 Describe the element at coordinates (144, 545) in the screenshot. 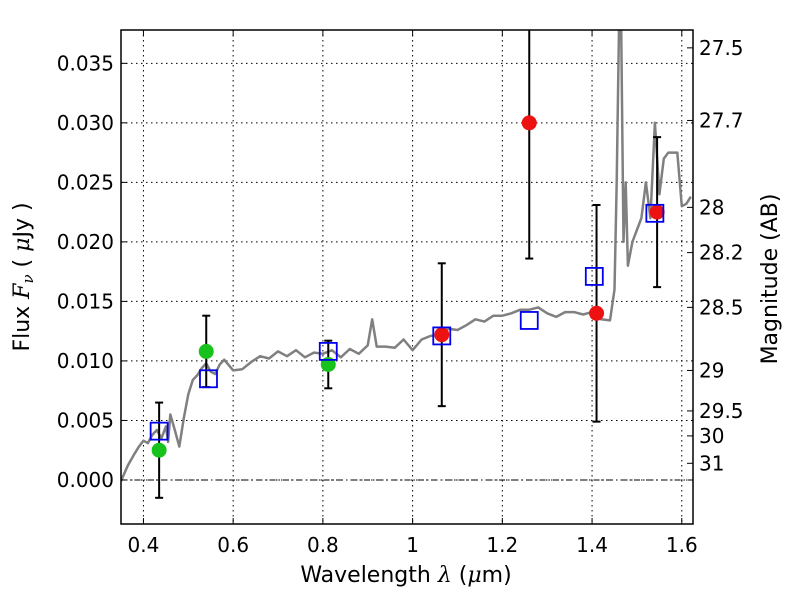

I see `x-tick-label: 0.4` at that location.